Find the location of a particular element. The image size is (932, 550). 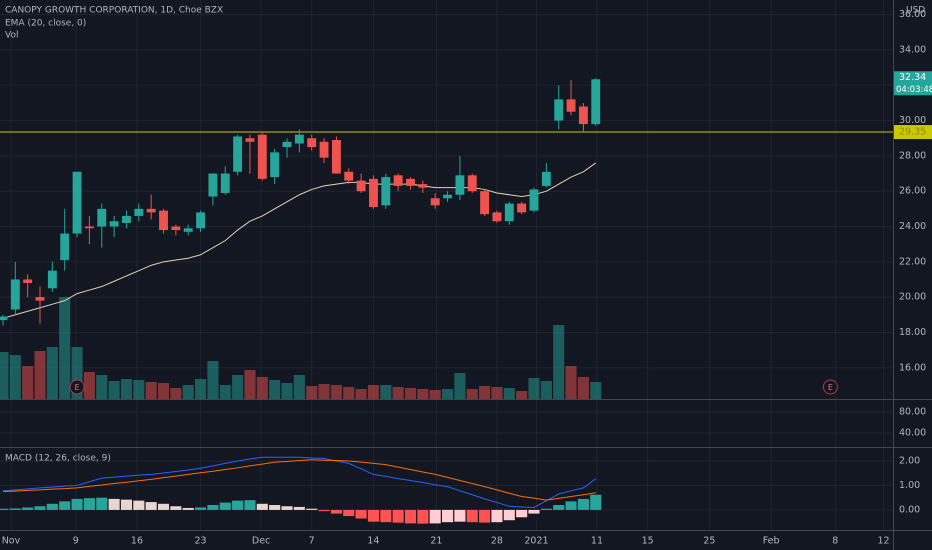

symbol-title: CANOPY GROWTH CORPORATION, 1D, Choe BZX is located at coordinates (114, 11).